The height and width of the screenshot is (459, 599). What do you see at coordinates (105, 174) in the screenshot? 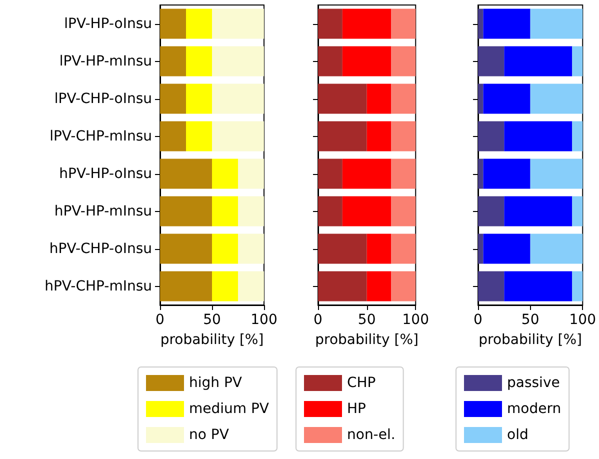
I see `y-tick-label: hPV-HP-oInsu` at bounding box center [105, 174].